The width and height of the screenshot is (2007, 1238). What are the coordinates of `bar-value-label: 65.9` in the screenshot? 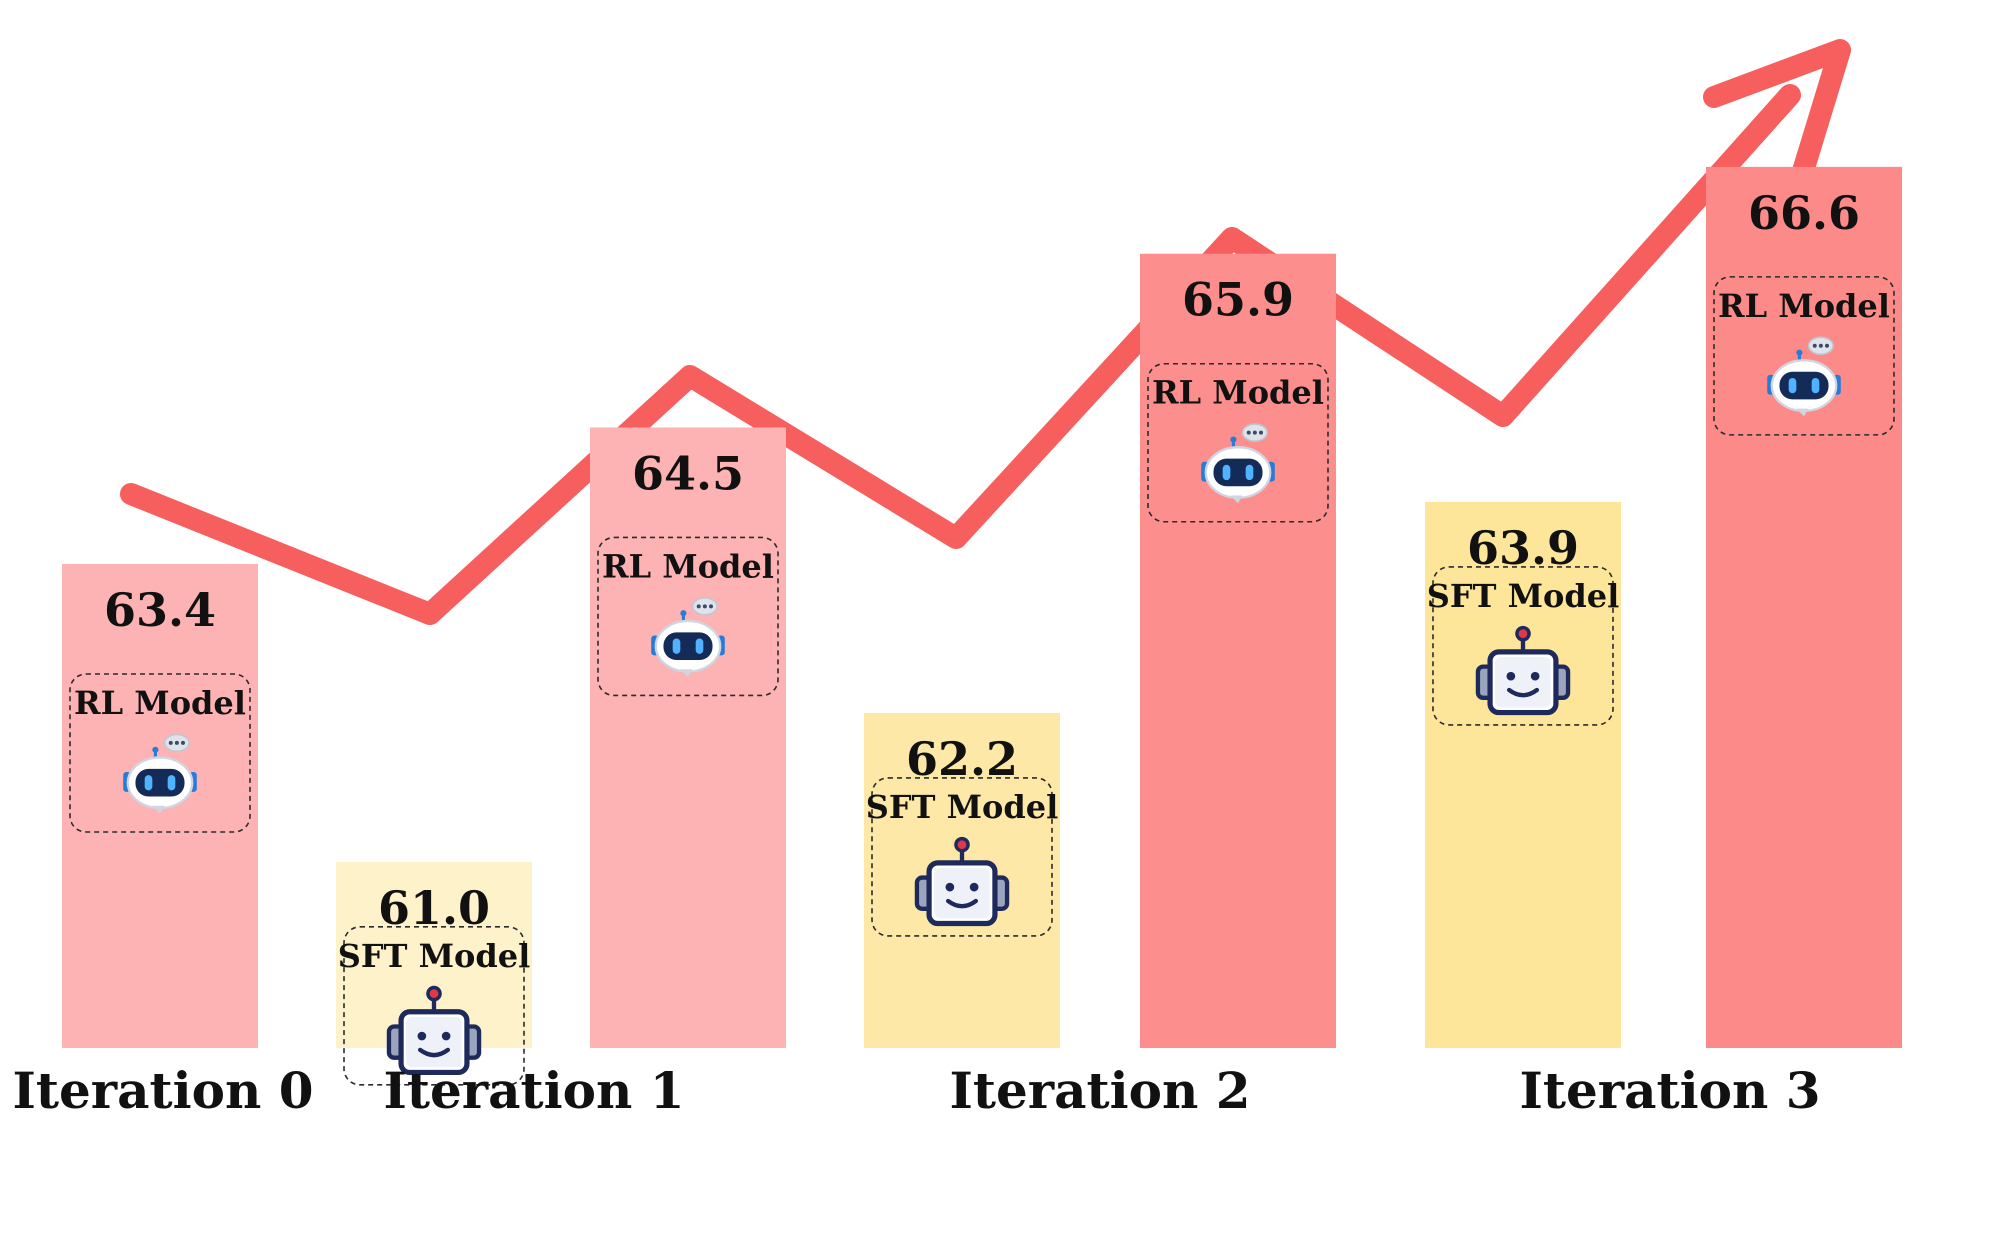 It's located at (1238, 300).